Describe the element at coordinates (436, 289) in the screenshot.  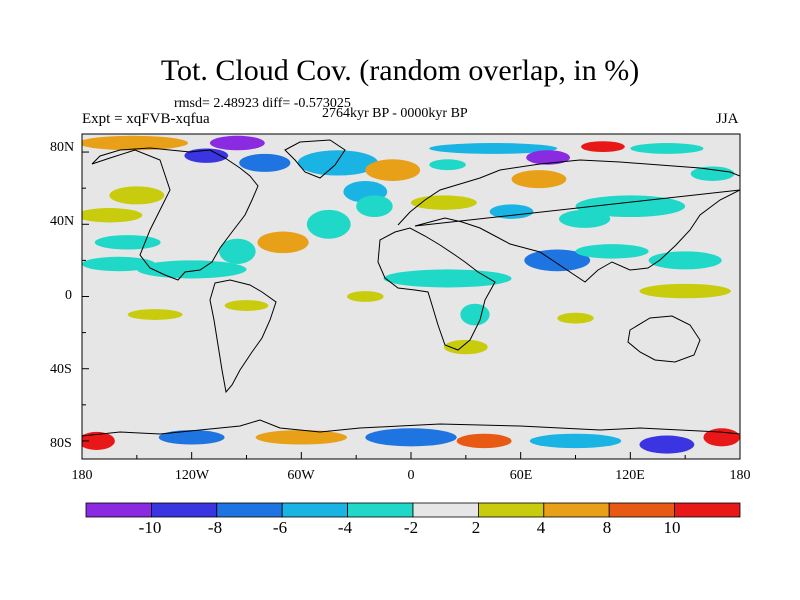
I see `europe-africa-coast` at that location.